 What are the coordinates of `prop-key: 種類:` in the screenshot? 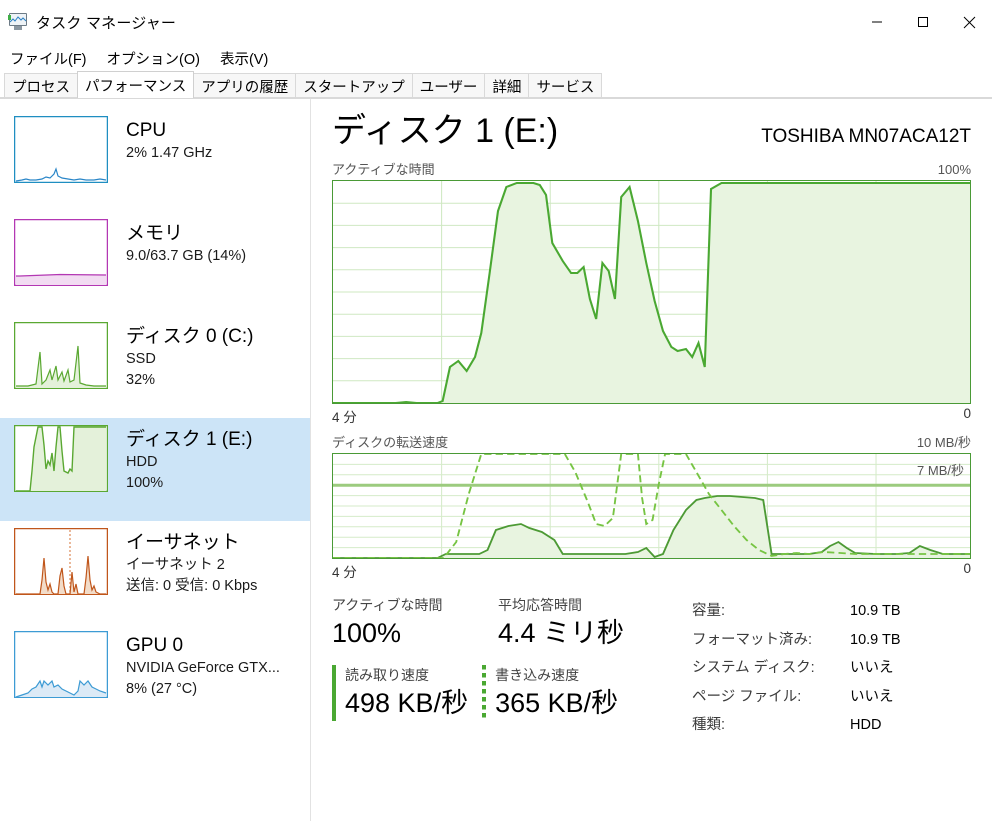 It's located at (709, 725).